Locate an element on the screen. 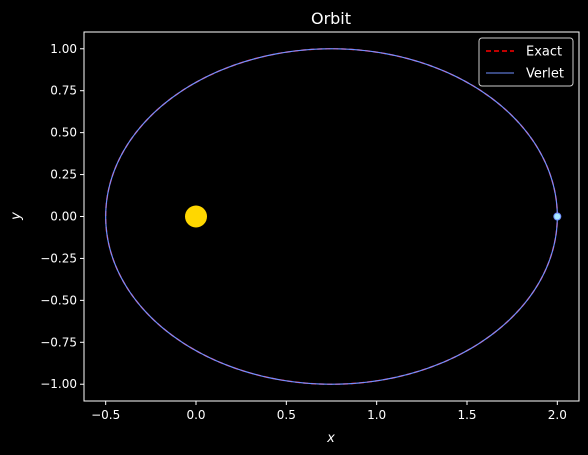 The image size is (588, 455). legend-label-exact: Exact is located at coordinates (544, 52).